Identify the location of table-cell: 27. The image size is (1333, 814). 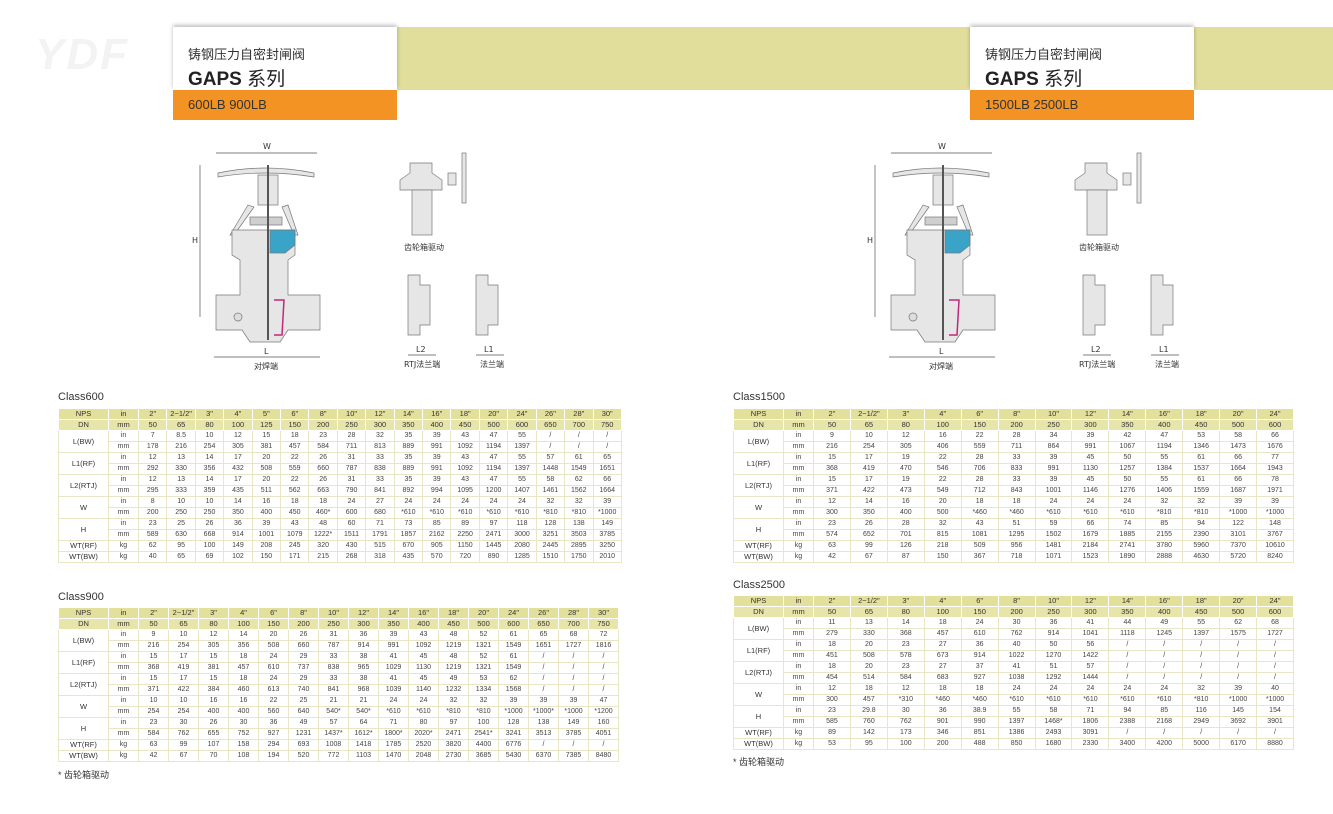
(942, 645).